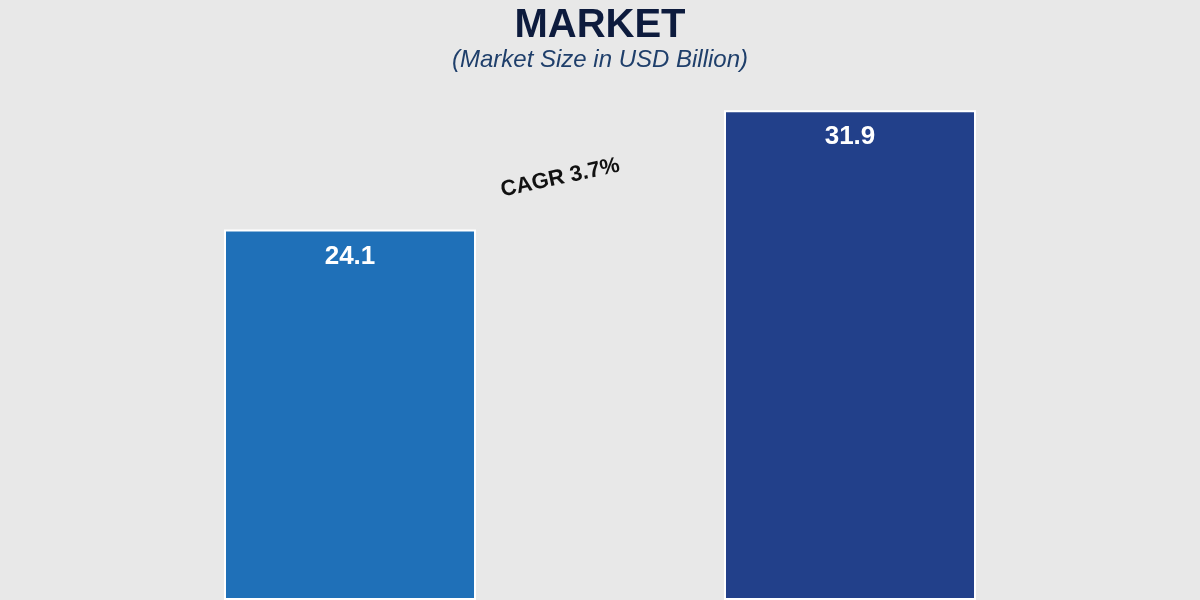 The width and height of the screenshot is (1200, 600). I want to click on chart-subtitle: (Market Size in USD Billion), so click(600, 58).